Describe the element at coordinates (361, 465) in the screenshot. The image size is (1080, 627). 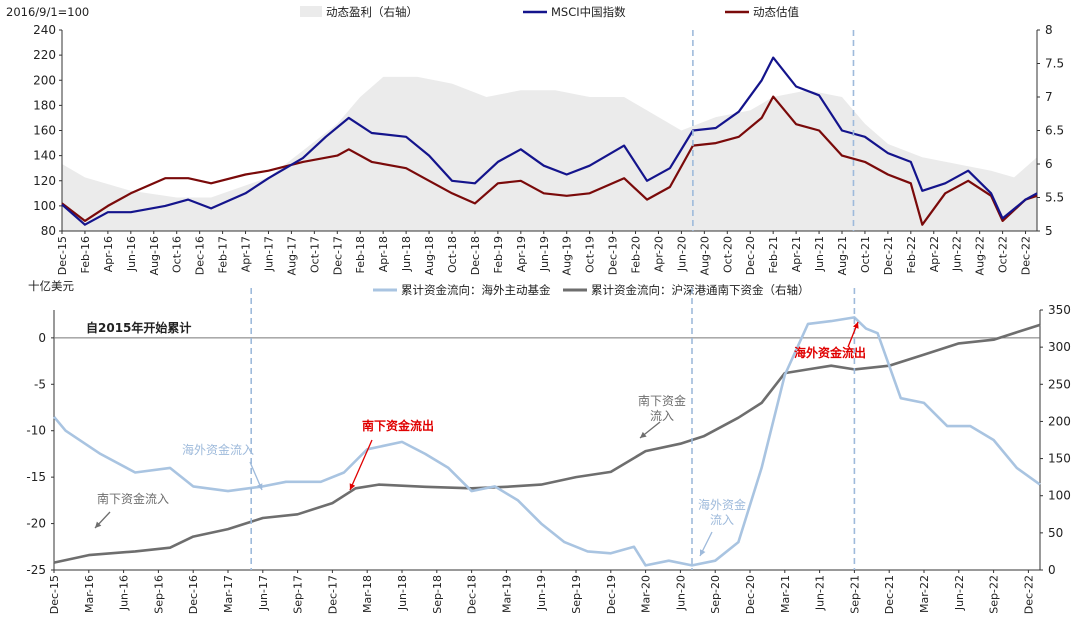
I see `annotation-arrow` at that location.